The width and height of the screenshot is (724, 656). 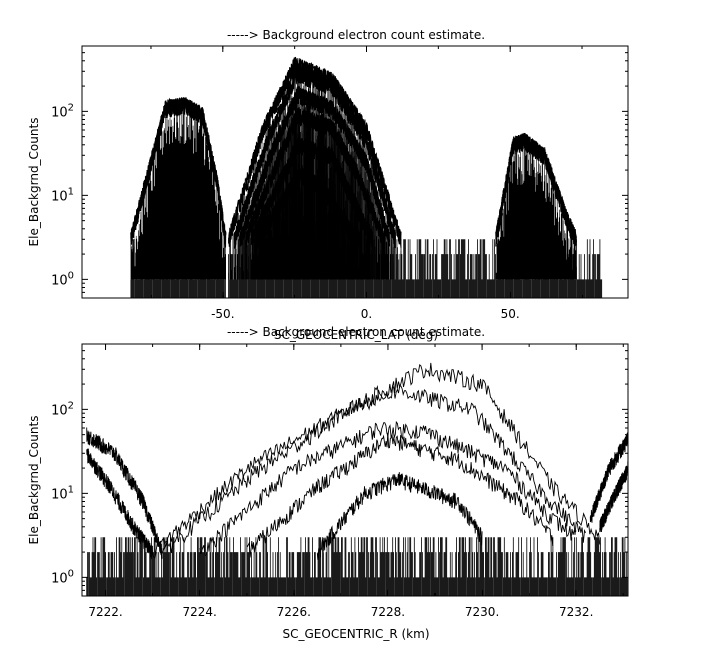 I want to click on x-tick-label: 7224., so click(x=199, y=612).